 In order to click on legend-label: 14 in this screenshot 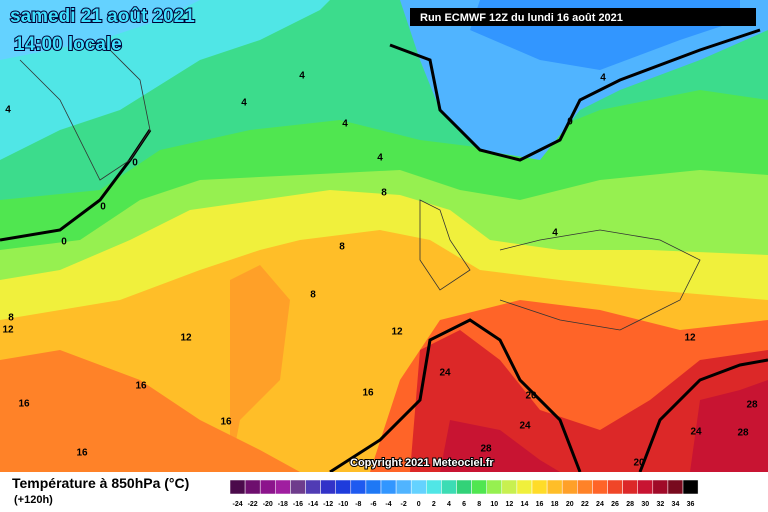, I will do `click(525, 504)`.